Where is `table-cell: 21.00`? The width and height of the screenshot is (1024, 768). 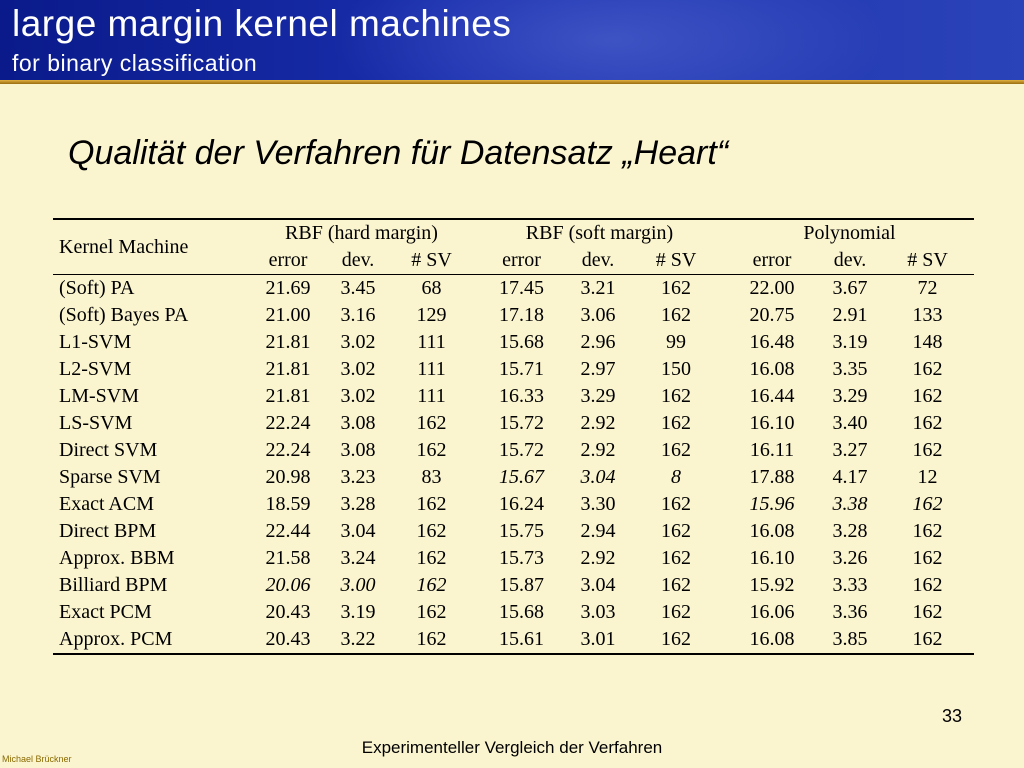
table-cell: 21.00 is located at coordinates (288, 315).